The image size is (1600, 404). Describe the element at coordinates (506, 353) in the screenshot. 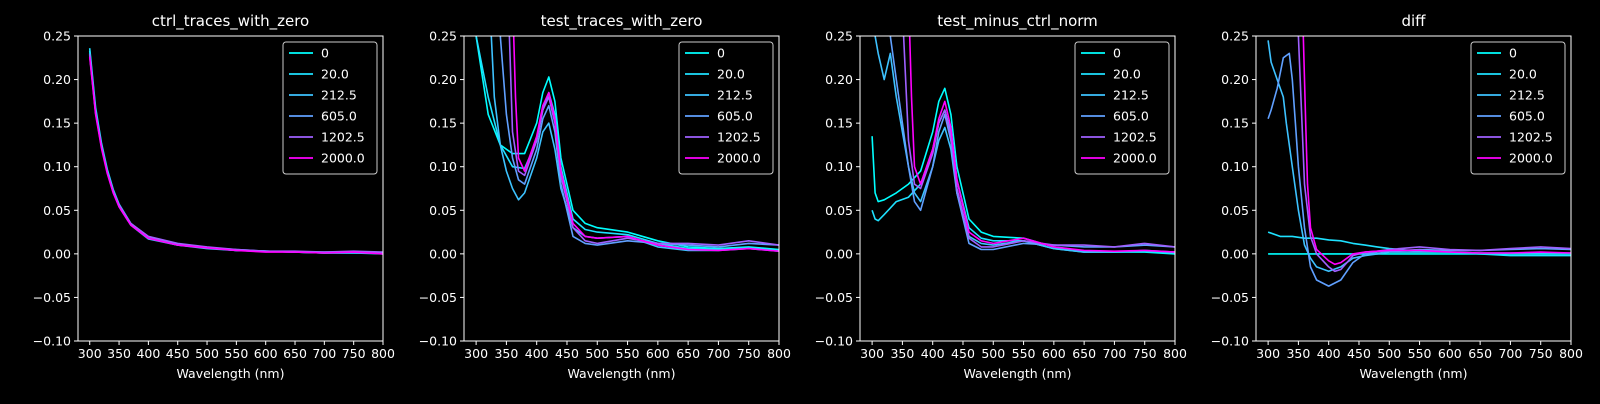

I see `x-tick-label: 350` at that location.